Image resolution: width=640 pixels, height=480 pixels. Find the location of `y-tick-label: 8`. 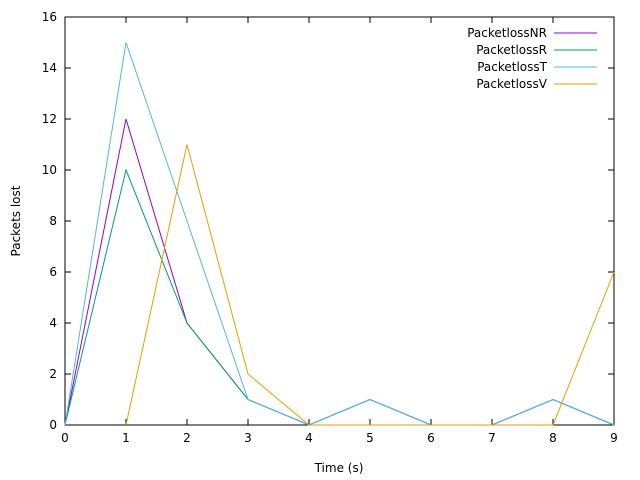

y-tick-label: 8 is located at coordinates (53, 221).